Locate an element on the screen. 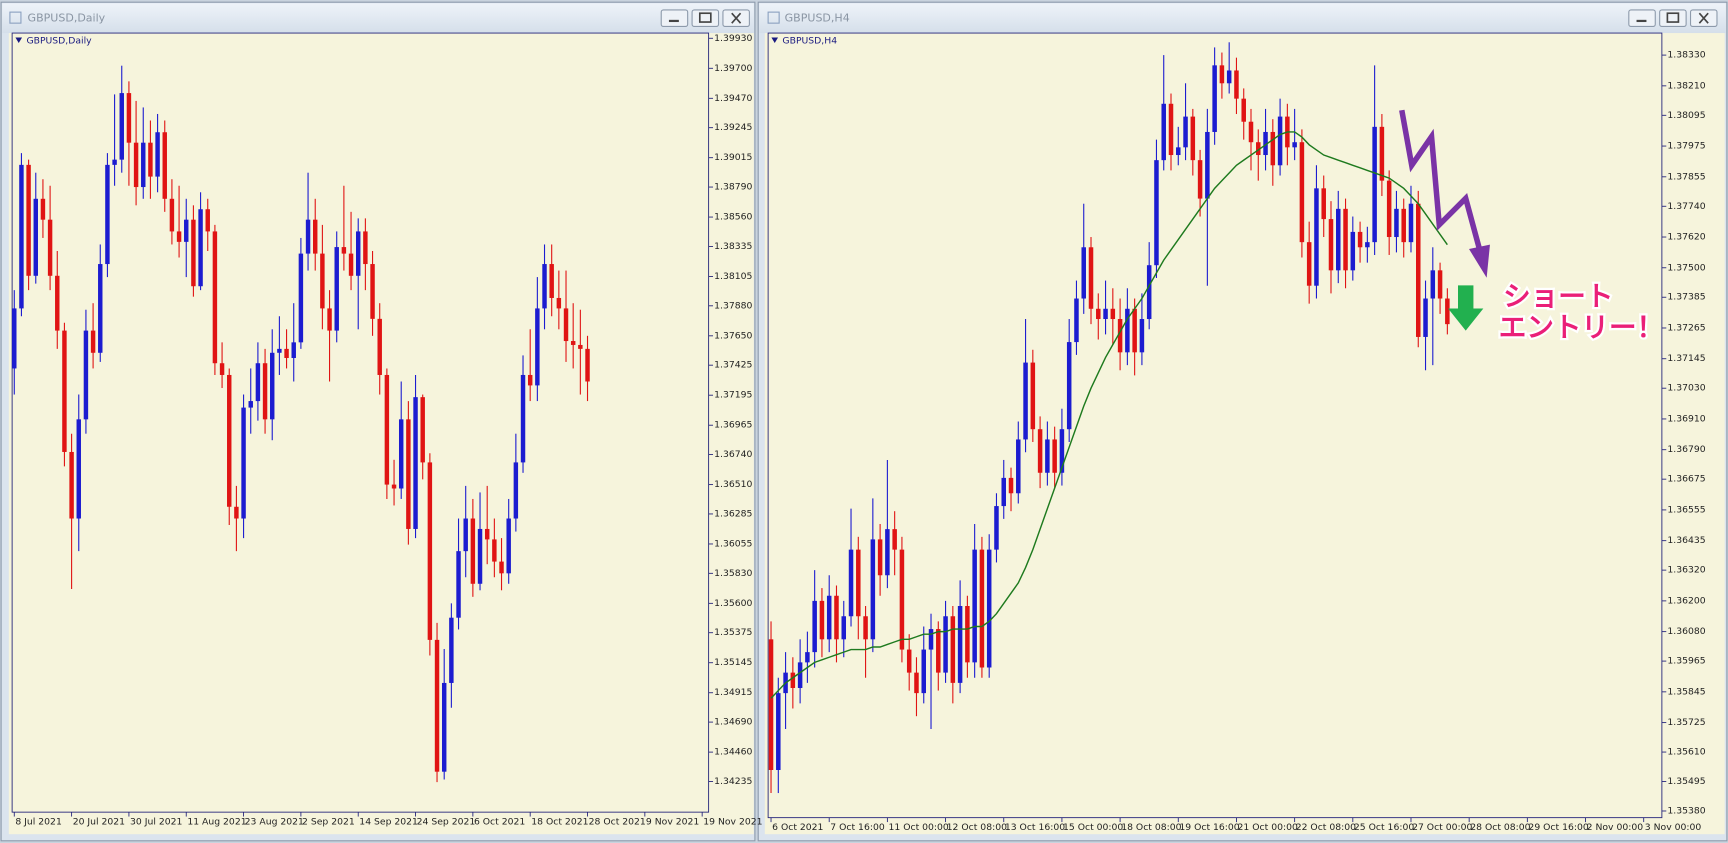 The width and height of the screenshot is (1728, 843). x-tick-label: 3 Nov 00:00 is located at coordinates (1673, 827).